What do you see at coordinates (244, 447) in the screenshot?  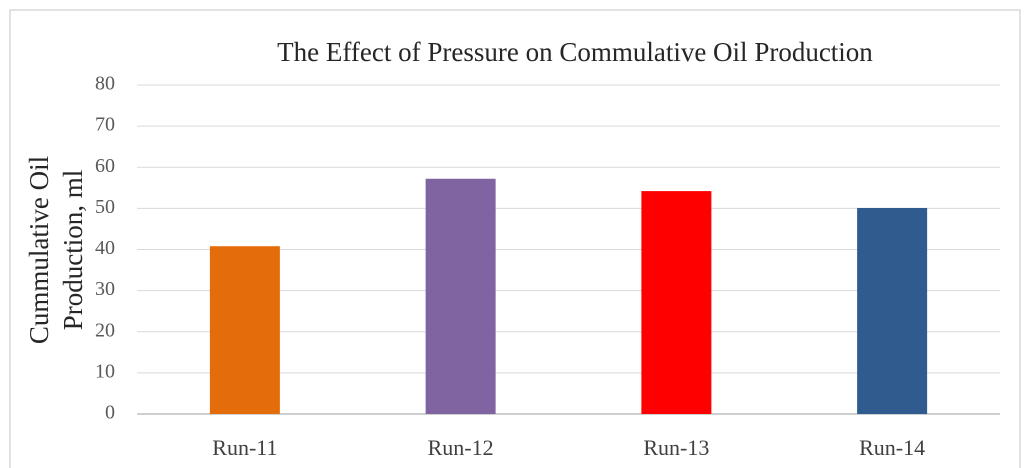 I see `x-tick-label: Run-11` at bounding box center [244, 447].